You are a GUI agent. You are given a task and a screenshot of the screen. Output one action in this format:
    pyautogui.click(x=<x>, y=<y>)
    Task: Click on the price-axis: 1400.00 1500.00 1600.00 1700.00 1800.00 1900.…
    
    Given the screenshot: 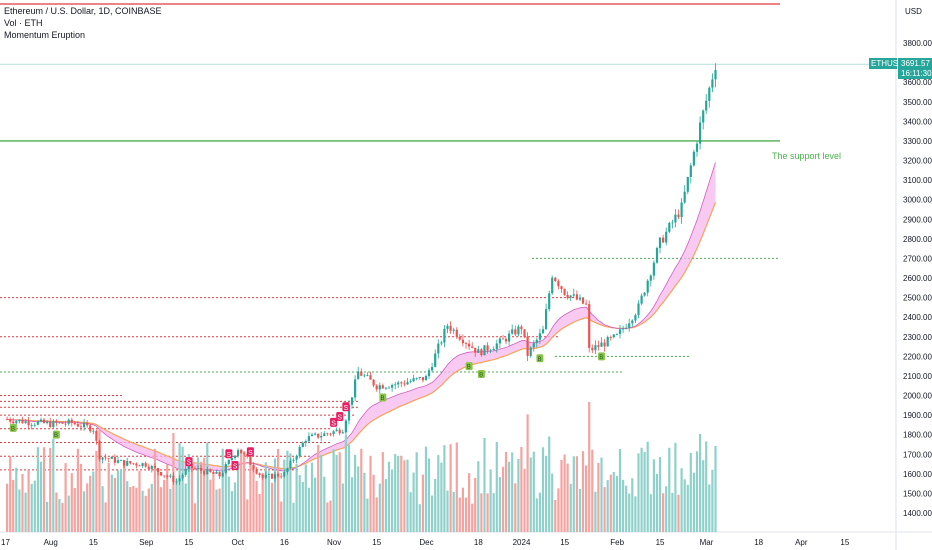 What is the action you would take?
    pyautogui.click(x=917, y=278)
    